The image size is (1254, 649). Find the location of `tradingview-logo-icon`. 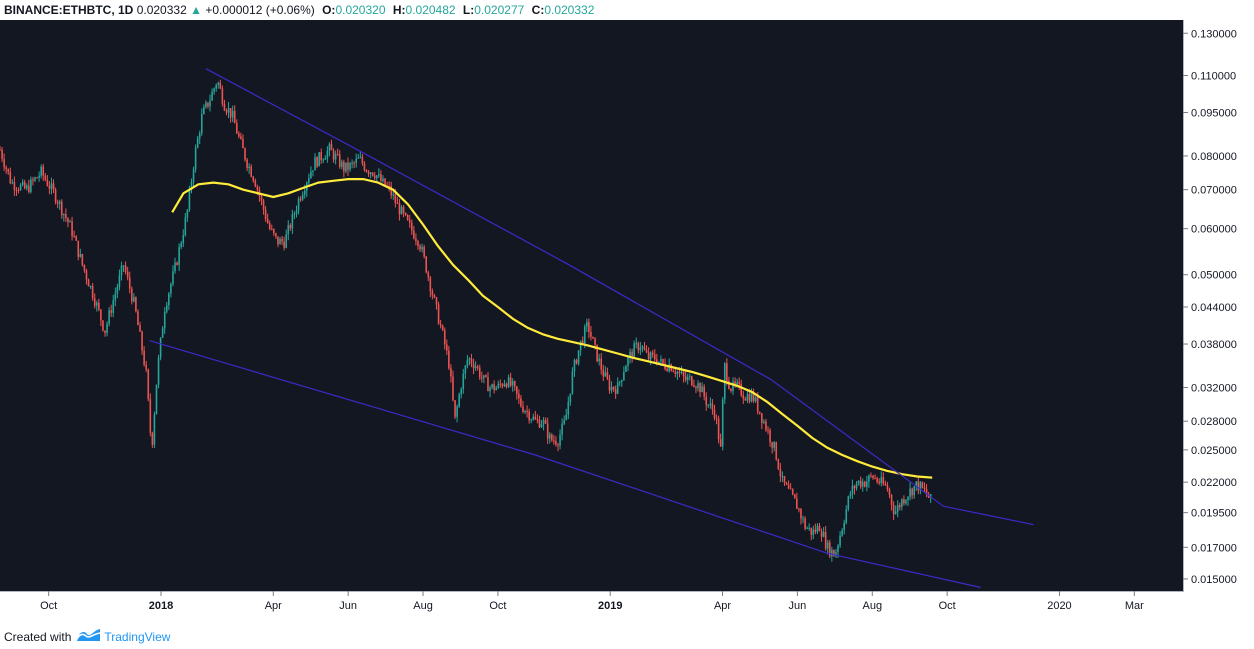

tradingview-logo-icon is located at coordinates (88, 637).